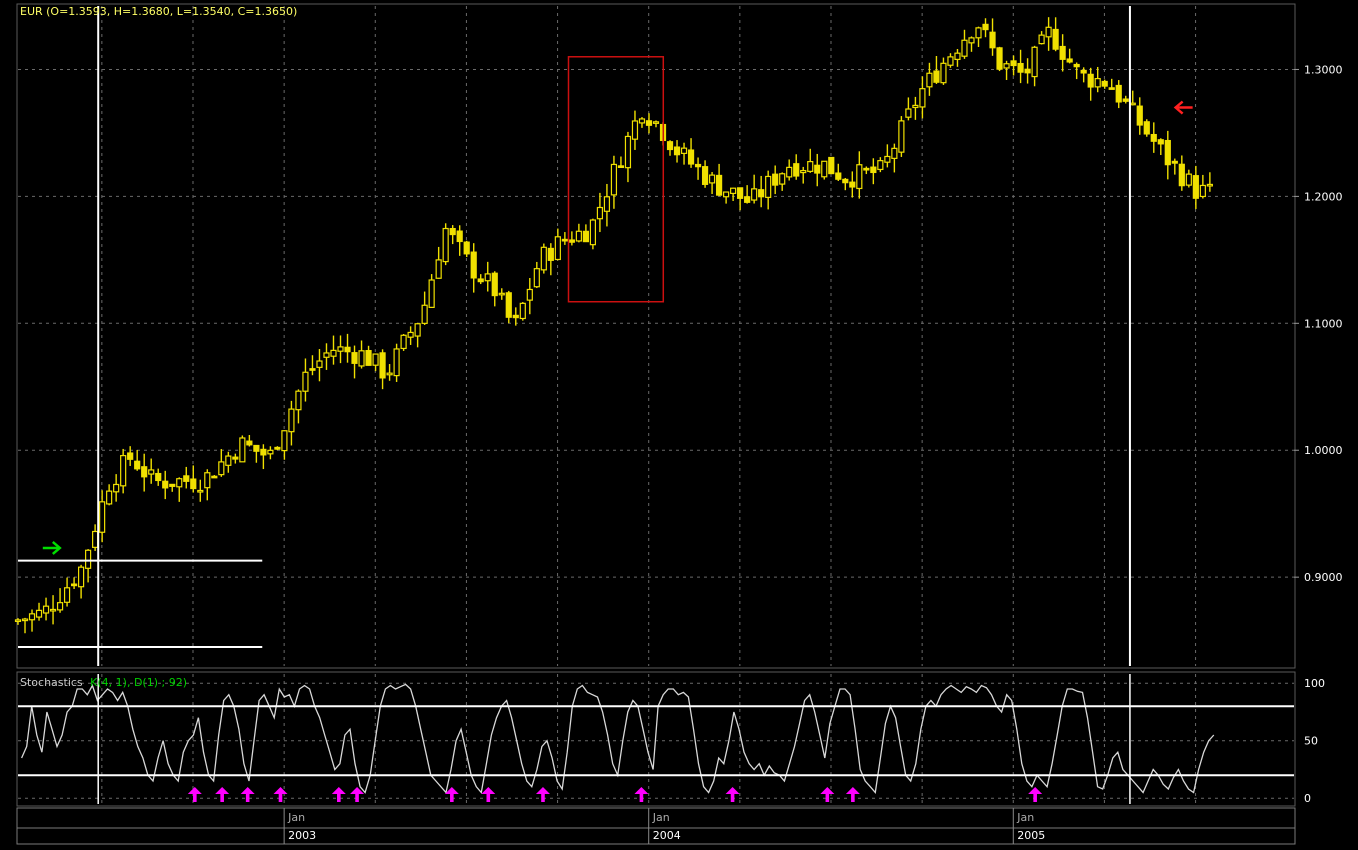  I want to click on time-tick-year: 2004, so click(667, 835).